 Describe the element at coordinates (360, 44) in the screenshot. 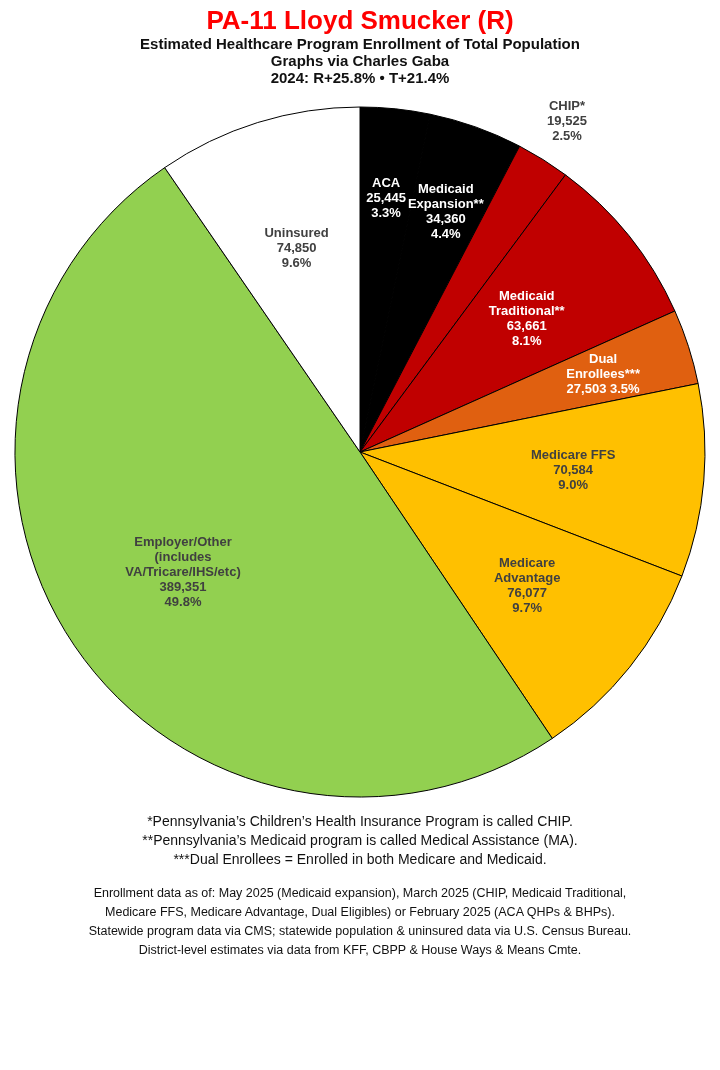

I see `text: Estimated Healthcare Program Enrollment of Total Population` at that location.